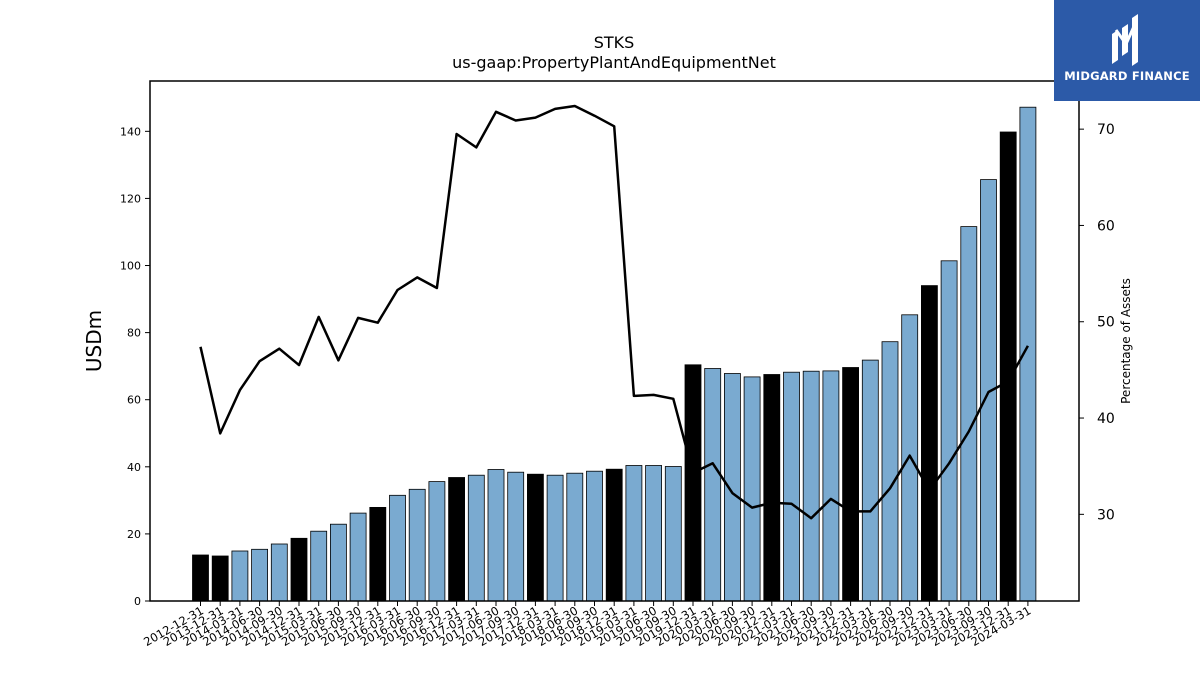 The image size is (1200, 675). What do you see at coordinates (130, 131) in the screenshot?
I see `y-tick-label: 140` at bounding box center [130, 131].